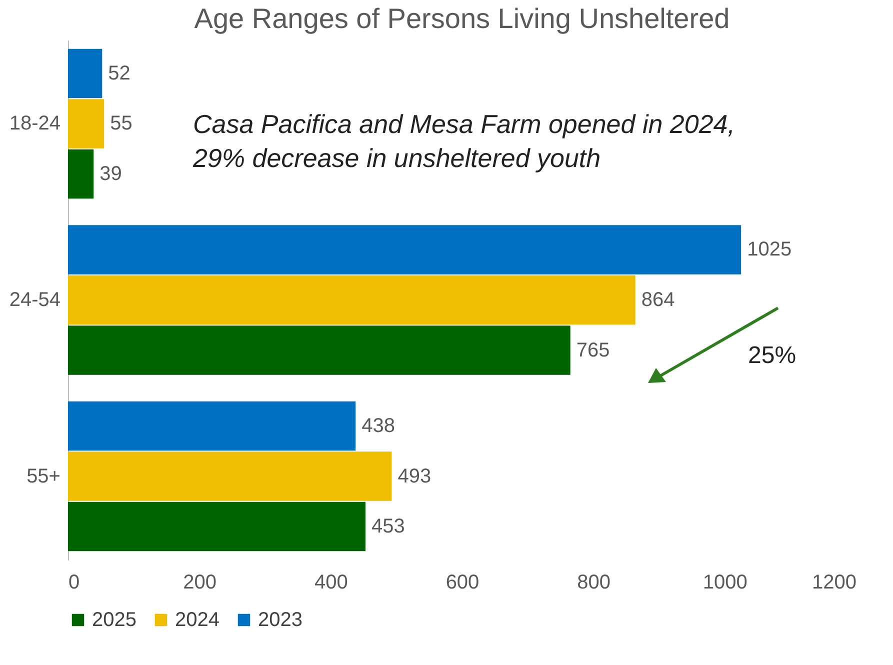  I want to click on y-tick-label: 24-54, so click(34, 300).